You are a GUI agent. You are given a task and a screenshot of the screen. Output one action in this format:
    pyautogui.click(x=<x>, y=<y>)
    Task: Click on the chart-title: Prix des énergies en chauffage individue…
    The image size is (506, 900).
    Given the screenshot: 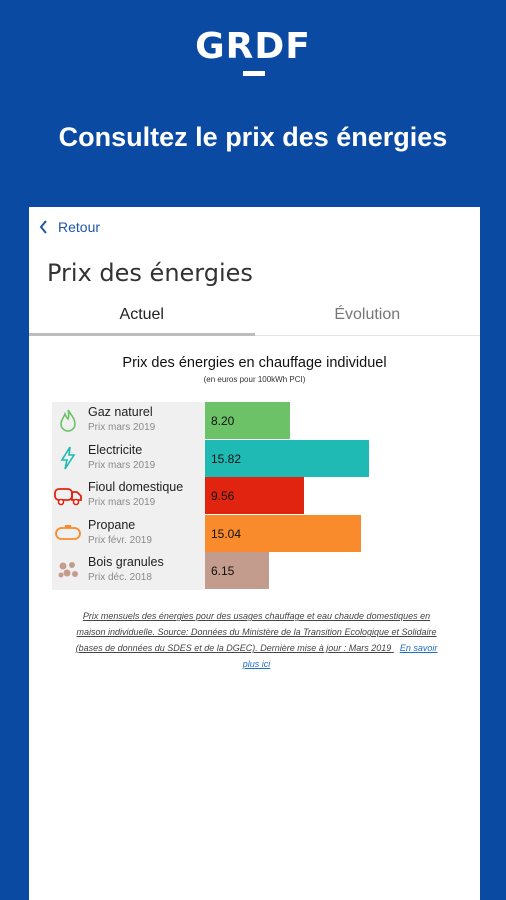 What is the action you would take?
    pyautogui.click(x=254, y=363)
    